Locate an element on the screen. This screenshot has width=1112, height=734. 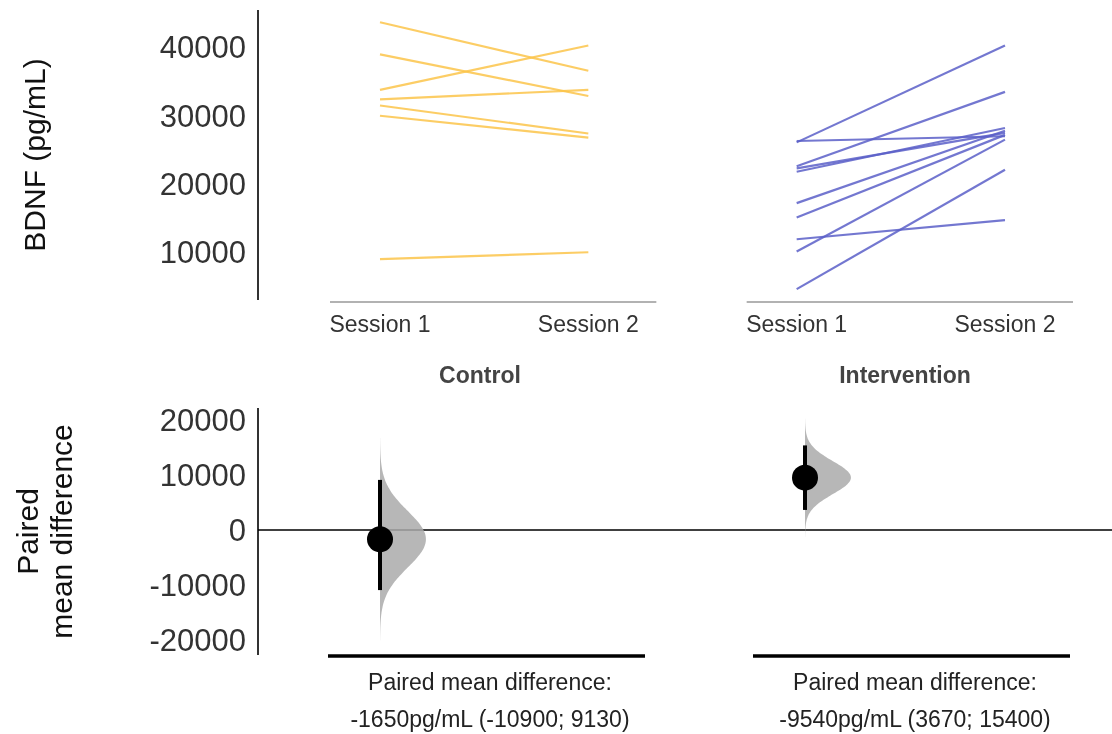
y-tick-label: 30000 is located at coordinates (202, 116).